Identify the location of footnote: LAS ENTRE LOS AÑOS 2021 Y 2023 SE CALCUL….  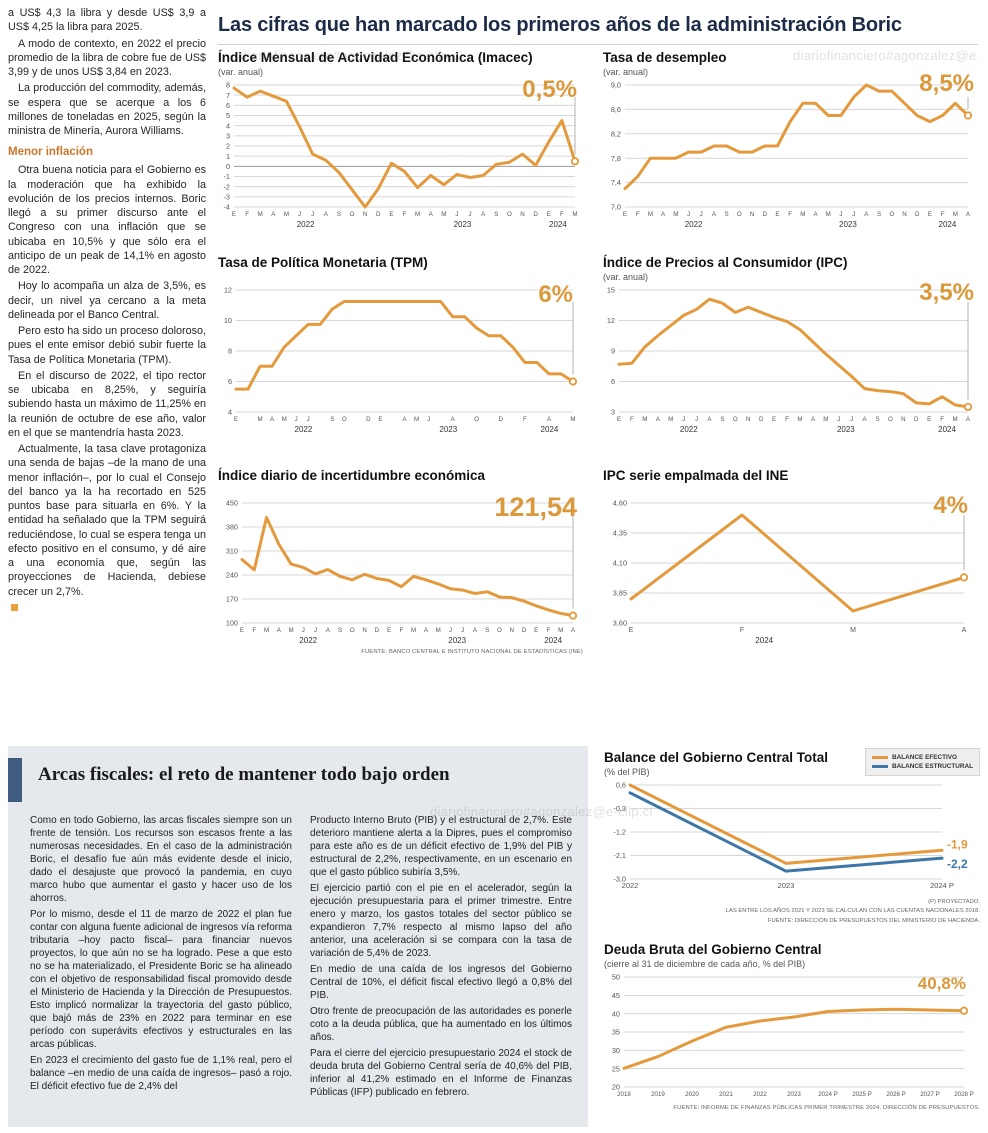
(852, 911).